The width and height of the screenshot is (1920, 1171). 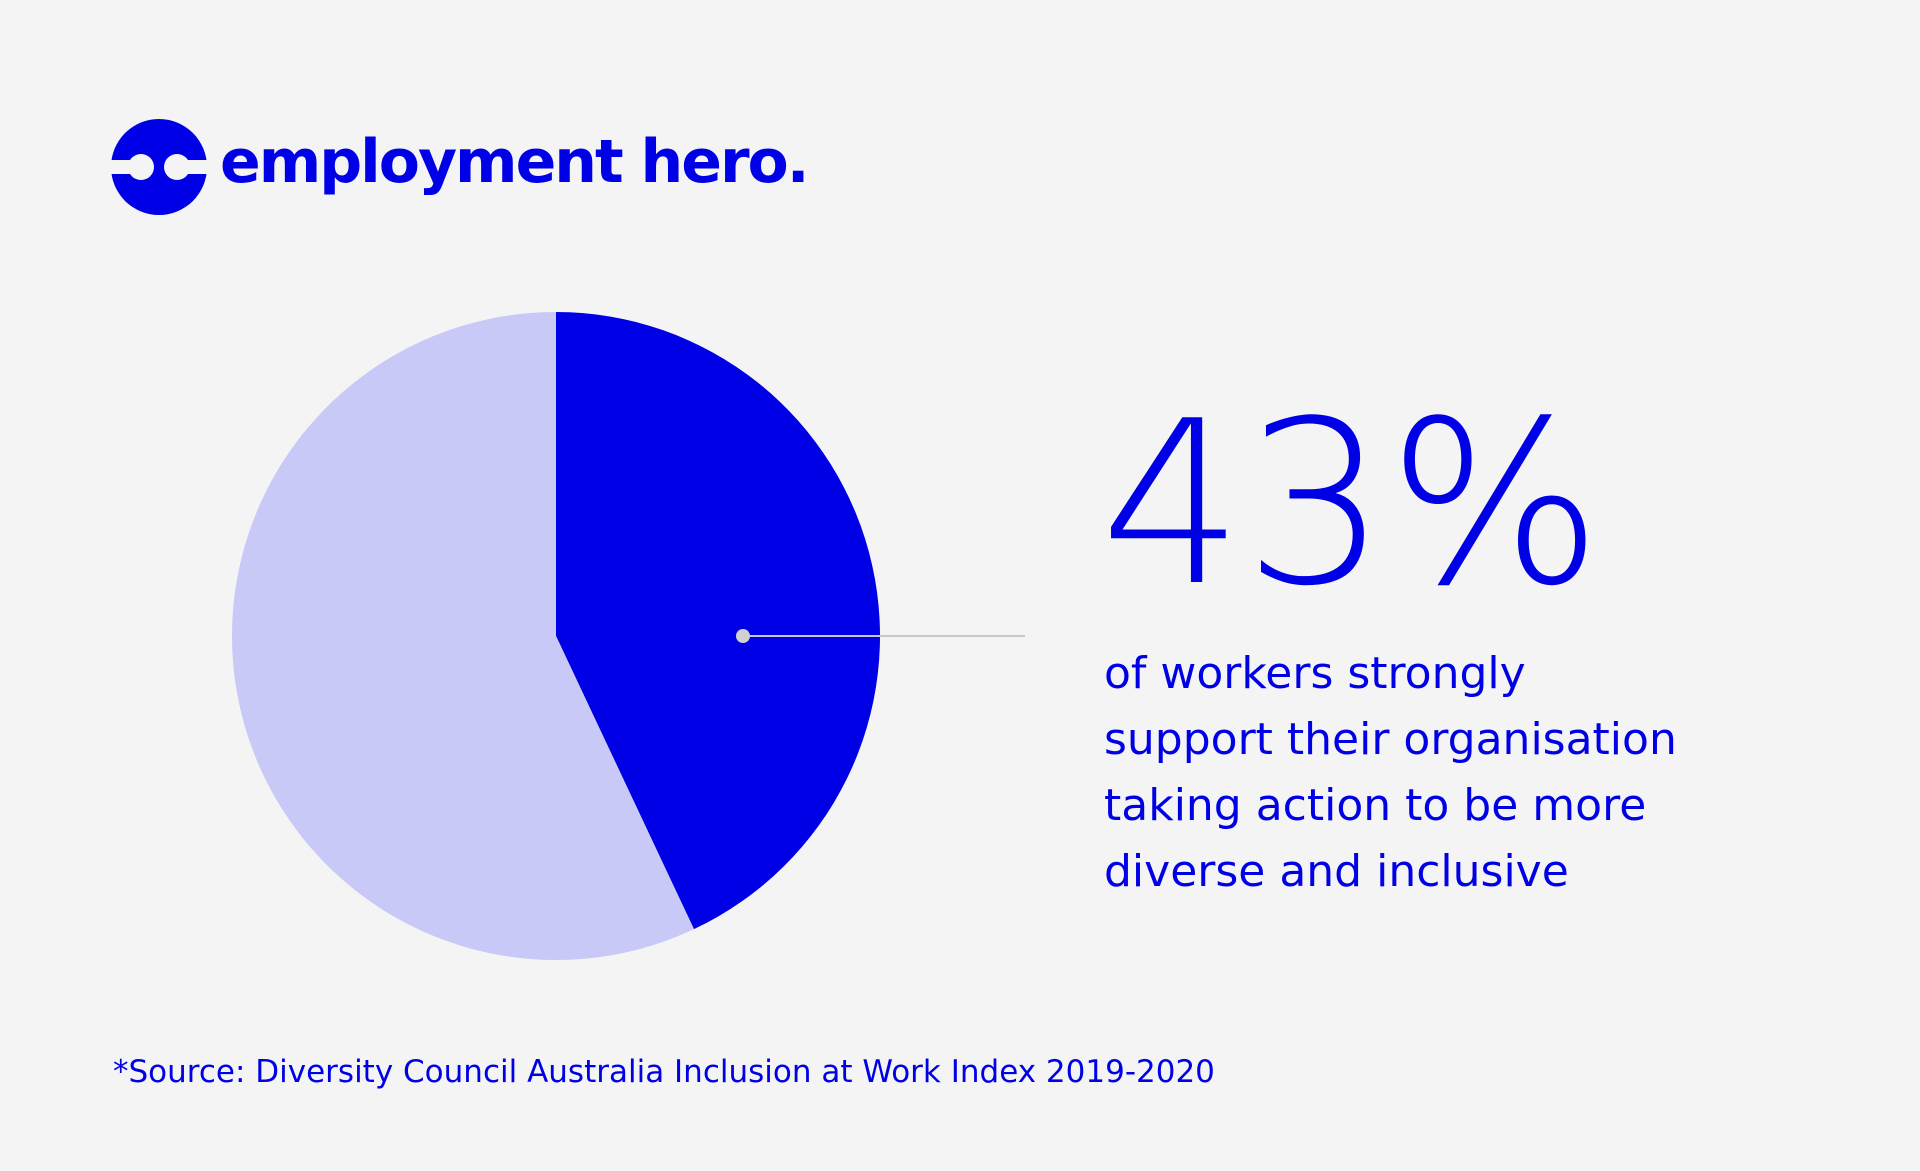 What do you see at coordinates (1390, 739) in the screenshot?
I see `annotation-line: support their organisation` at bounding box center [1390, 739].